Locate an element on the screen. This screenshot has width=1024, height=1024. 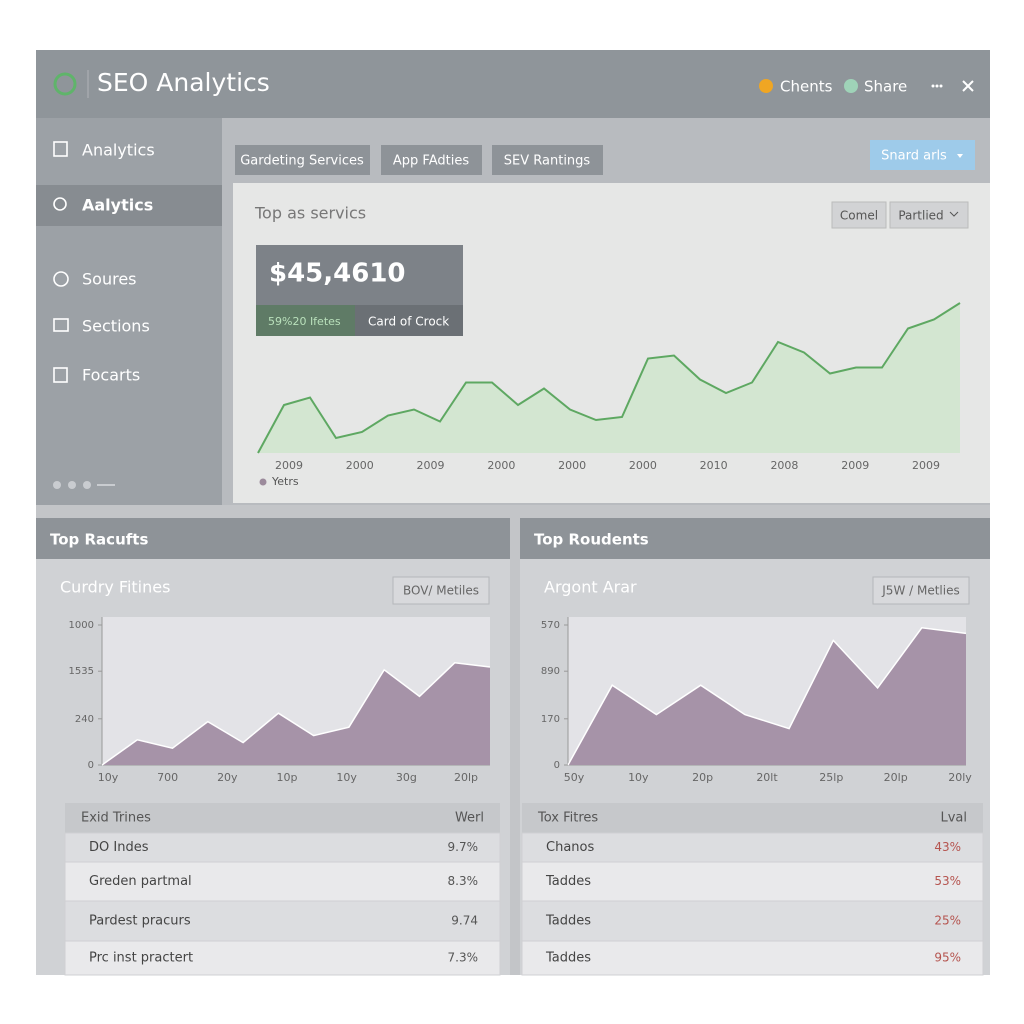
table-header-cell: Lval is located at coordinates (953, 818).